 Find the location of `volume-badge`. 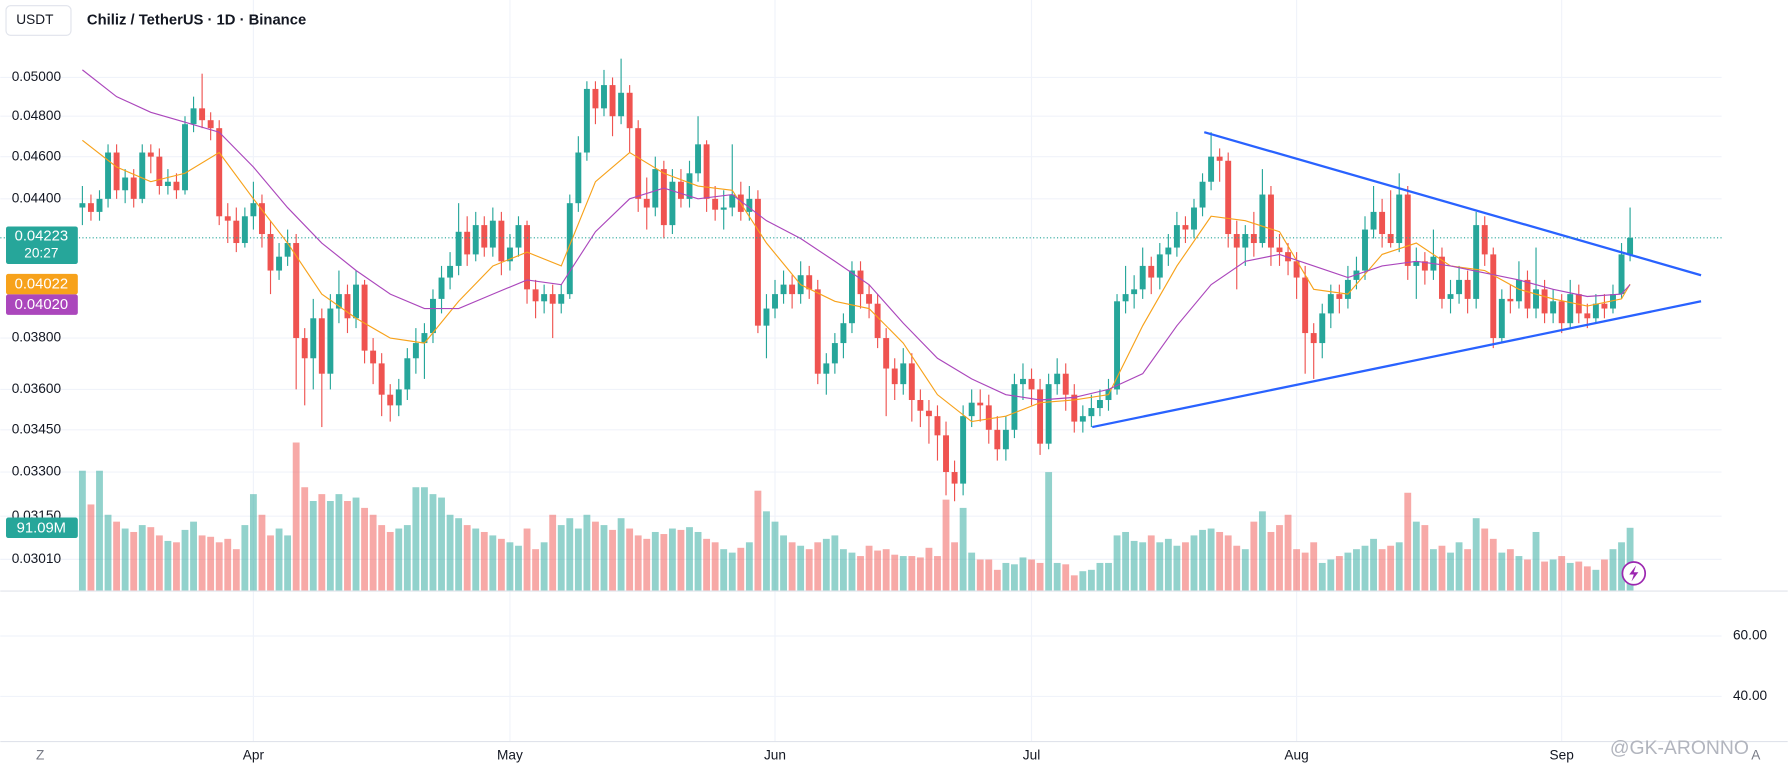

volume-badge is located at coordinates (42, 528).